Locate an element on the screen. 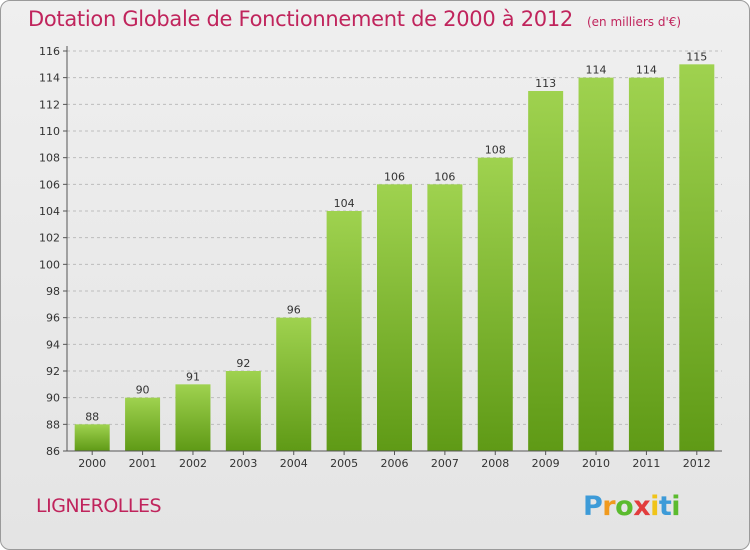  x-tick-label: 2009 is located at coordinates (546, 463).